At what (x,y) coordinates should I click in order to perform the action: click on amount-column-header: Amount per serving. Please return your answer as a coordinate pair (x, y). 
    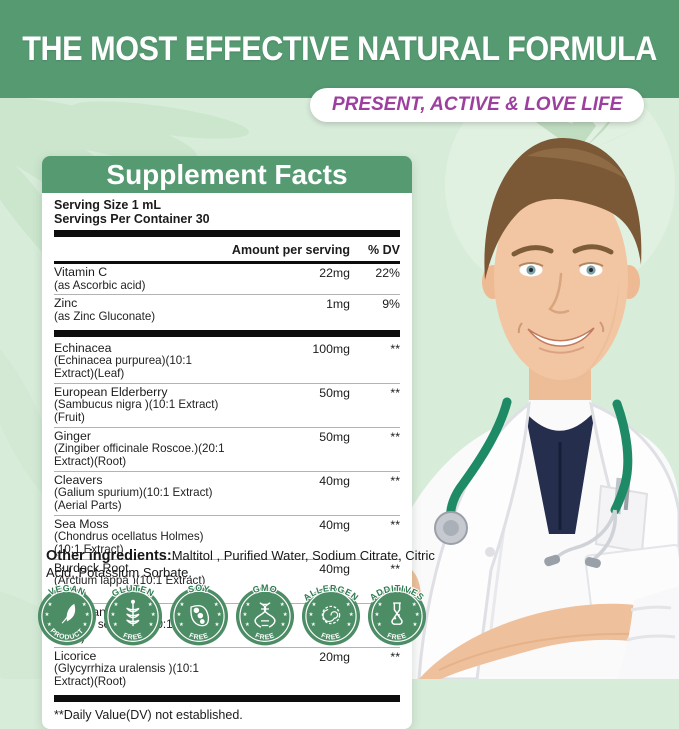
    Looking at the image, I should click on (290, 250).